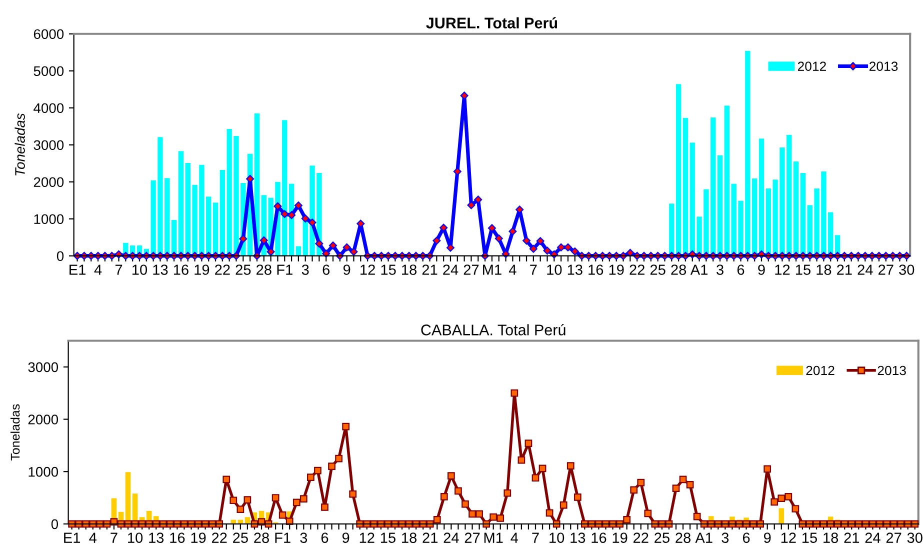  What do you see at coordinates (493, 330) in the screenshot?
I see `chart-title: CABALLA. Total Perú` at bounding box center [493, 330].